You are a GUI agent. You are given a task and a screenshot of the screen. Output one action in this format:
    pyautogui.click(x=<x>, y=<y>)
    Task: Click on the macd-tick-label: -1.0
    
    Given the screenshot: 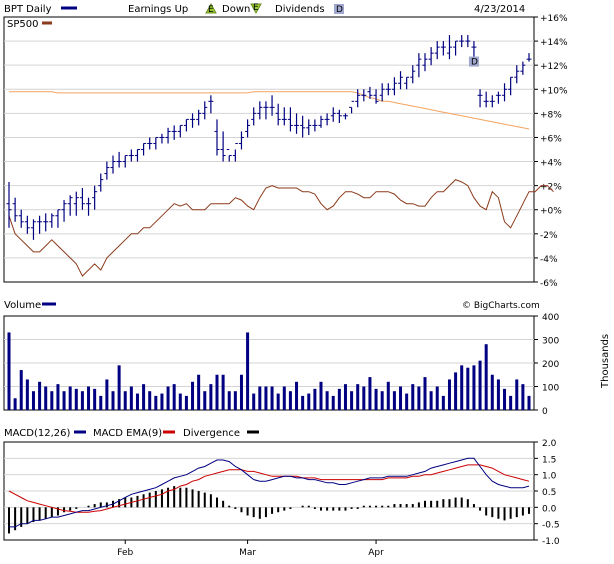 What is the action you would take?
    pyautogui.click(x=551, y=542)
    